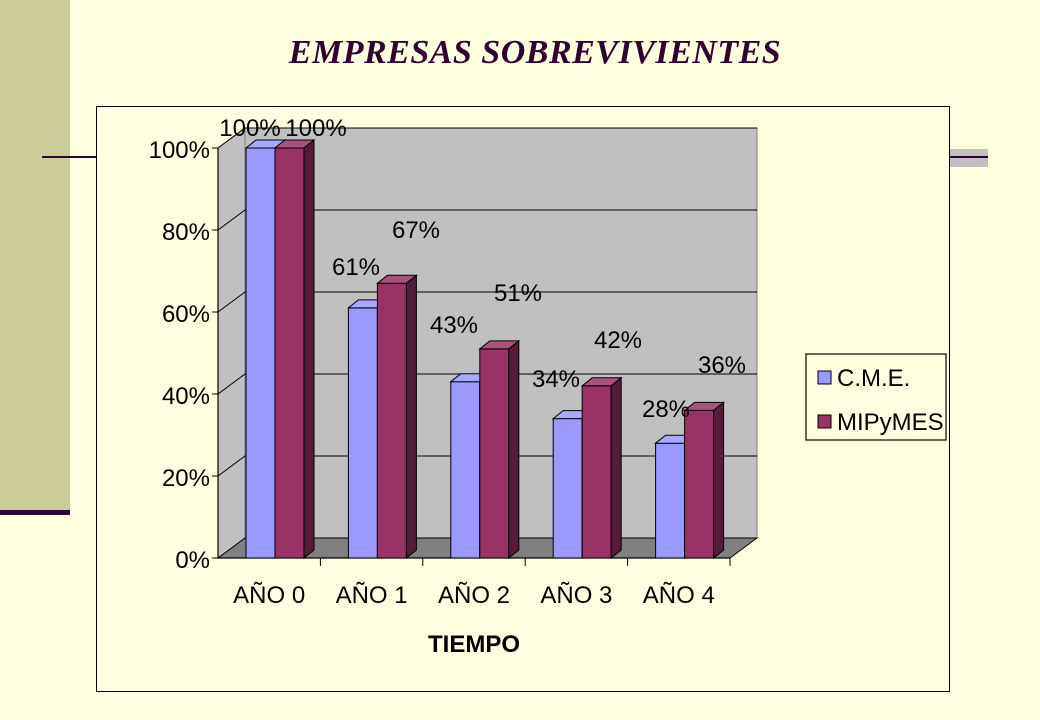 This screenshot has width=1040, height=720. I want to click on plot-side-wall, so click(231, 343).